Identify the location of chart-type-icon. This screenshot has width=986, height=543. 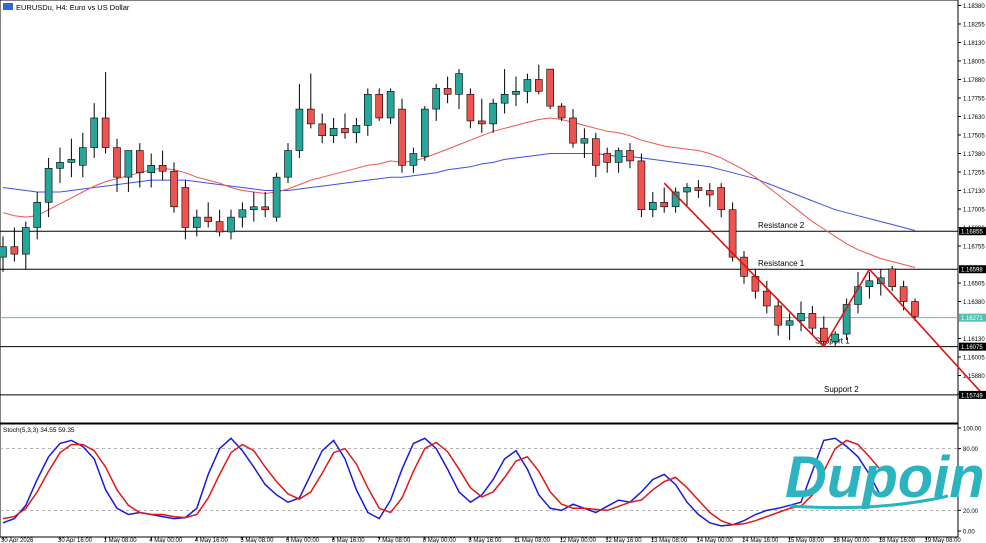
(8, 6).